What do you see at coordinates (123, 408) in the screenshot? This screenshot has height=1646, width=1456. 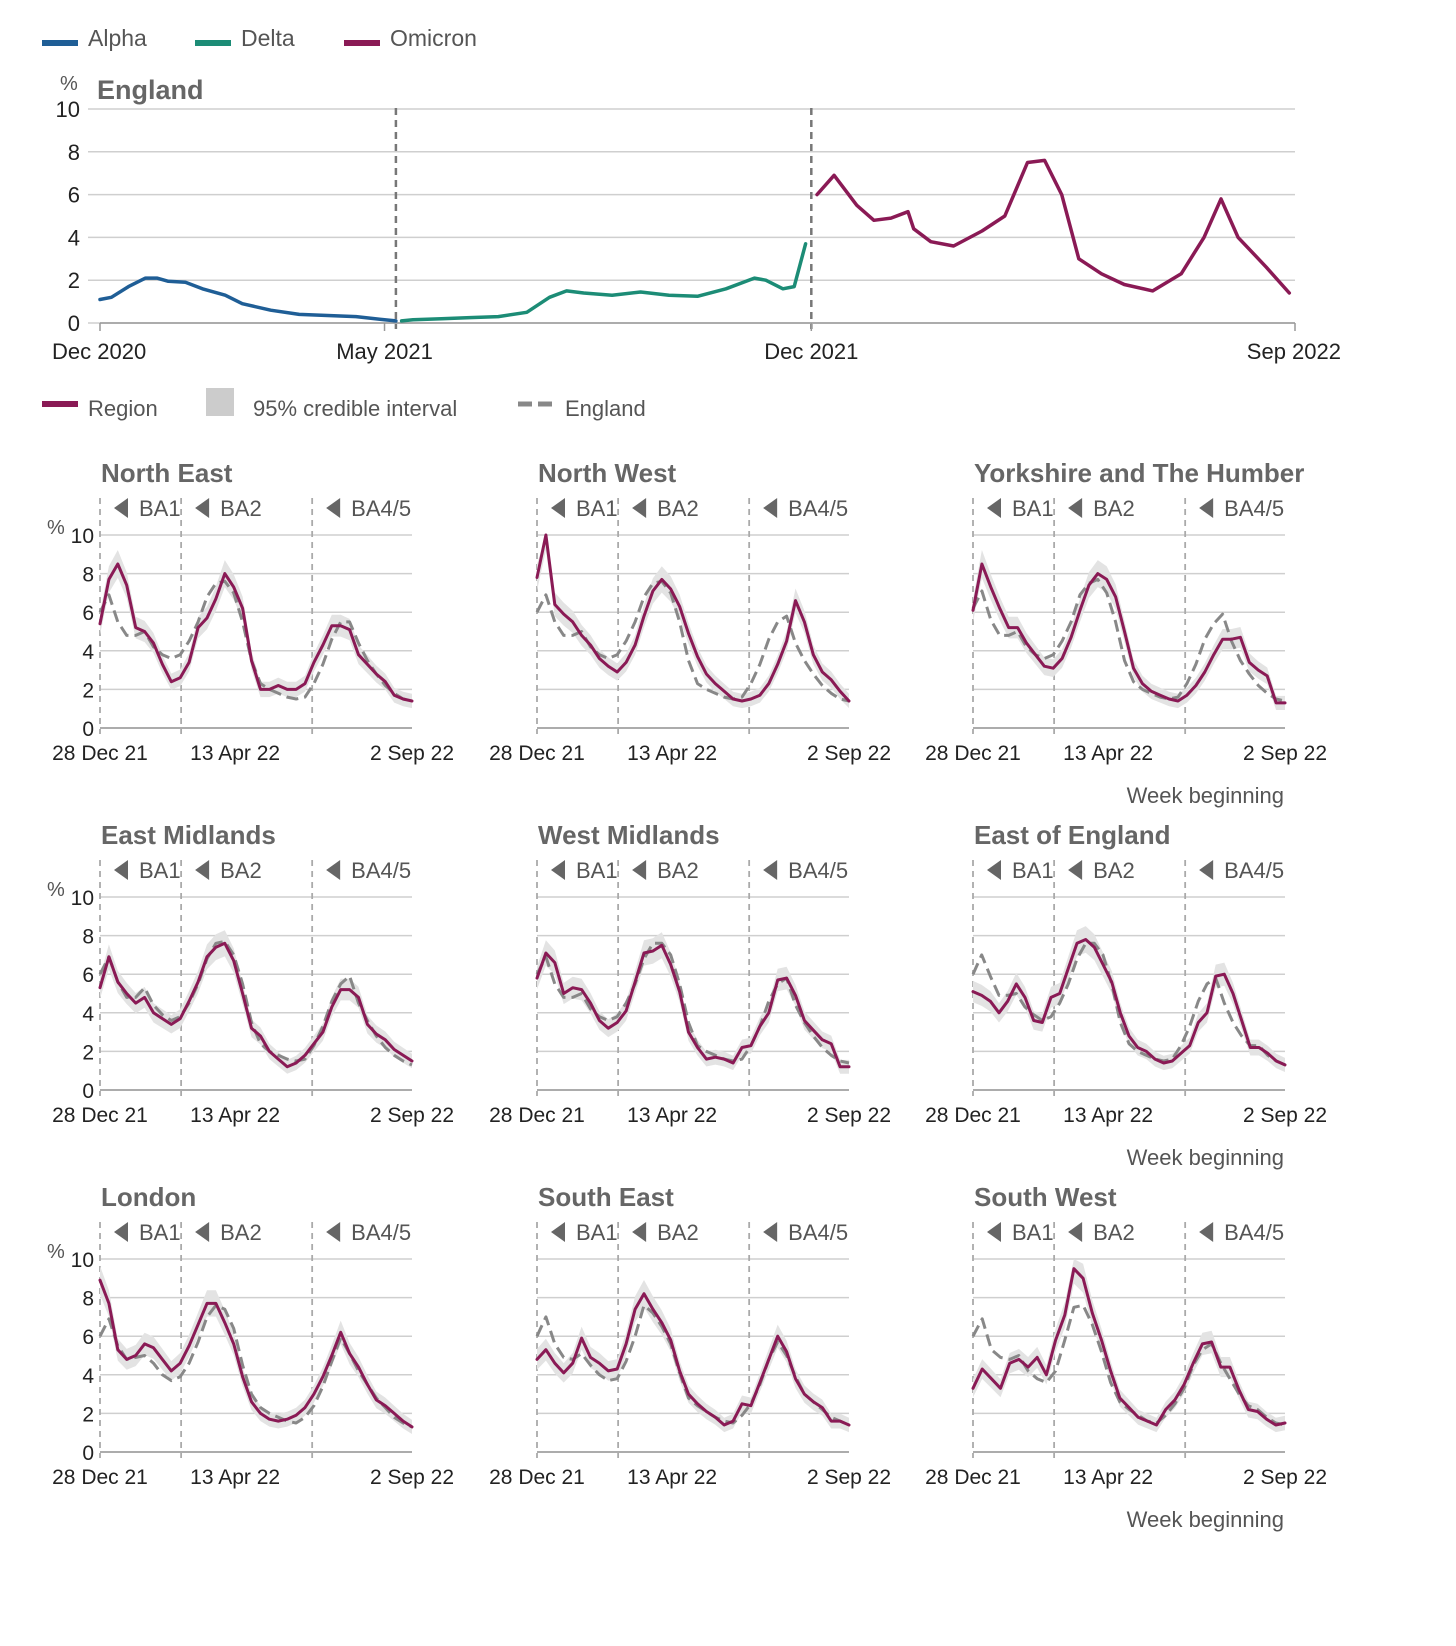 I see `legend-label-region: Region` at bounding box center [123, 408].